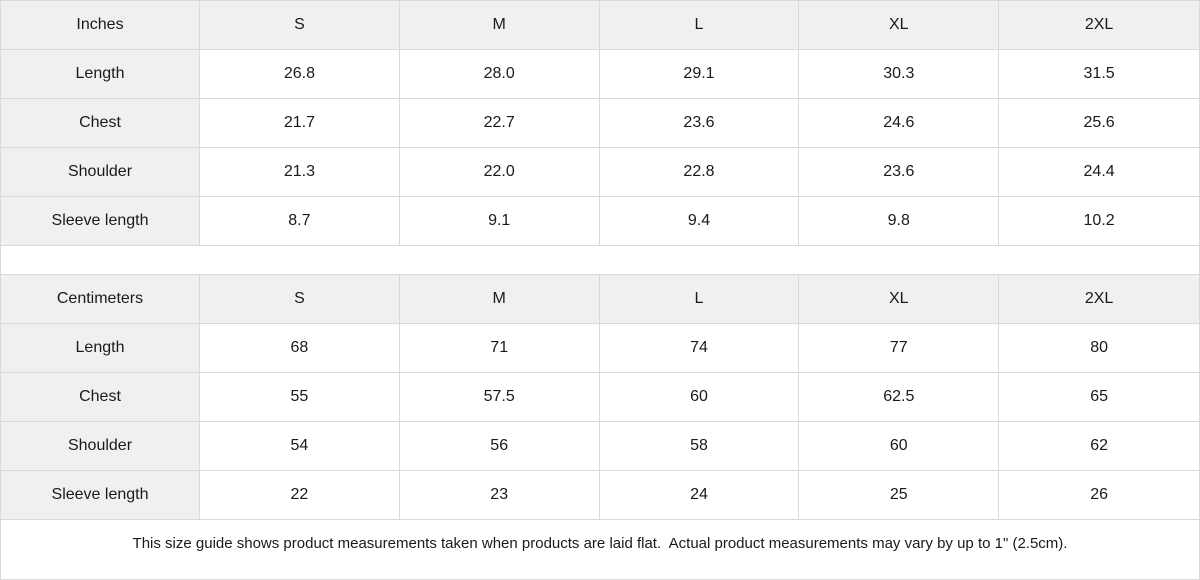  I want to click on value-cell: 25, so click(899, 495).